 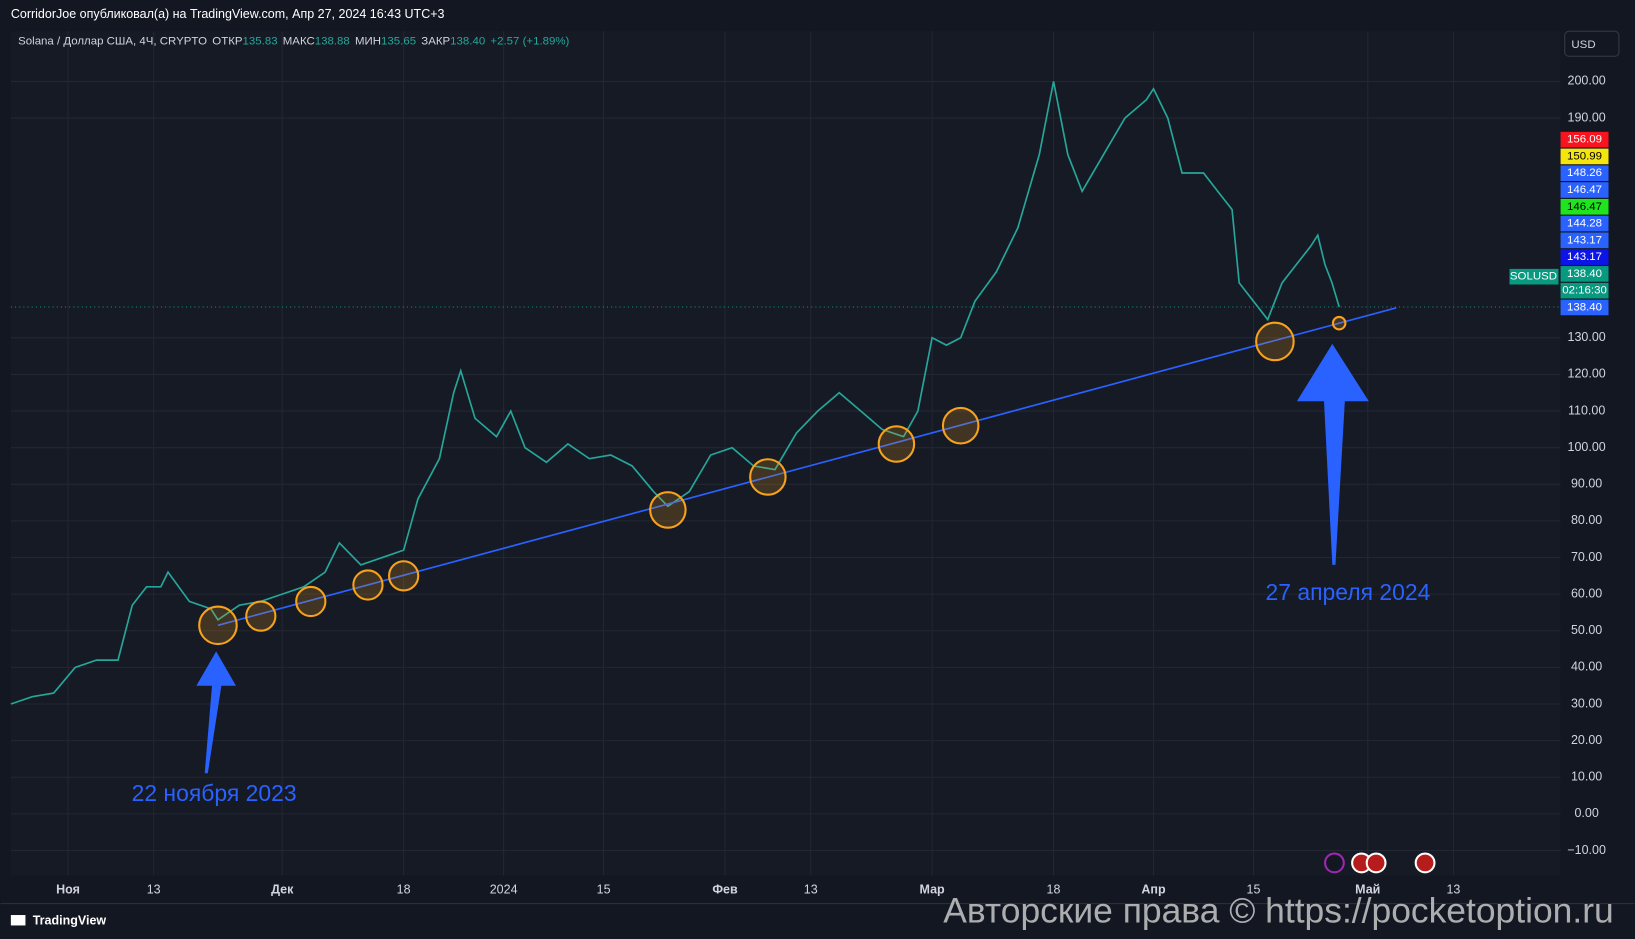 I want to click on y-tick-label: 20.00, so click(x=1586, y=740).